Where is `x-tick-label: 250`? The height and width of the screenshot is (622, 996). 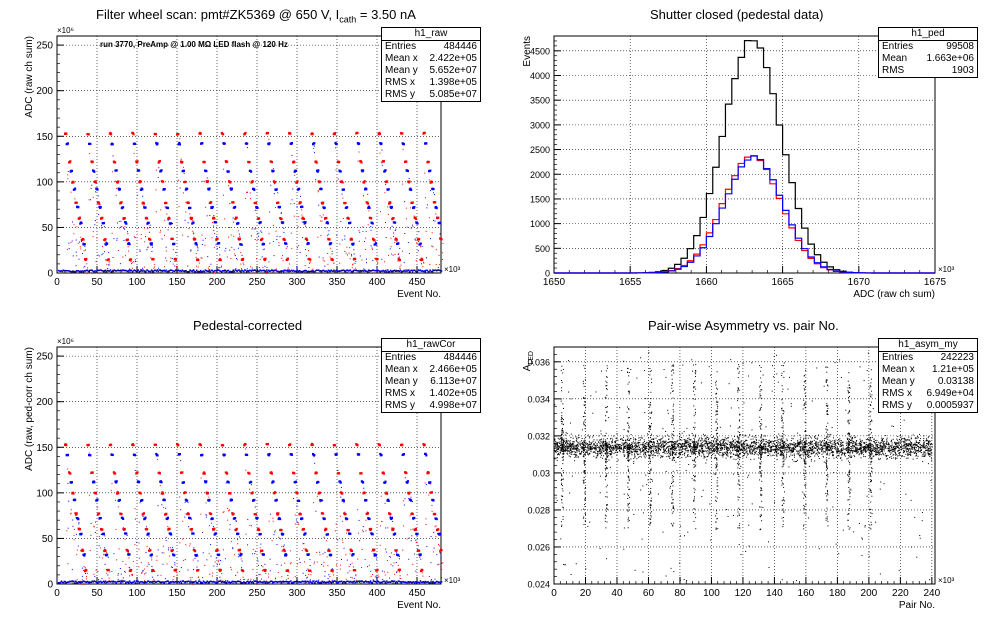 x-tick-label: 250 is located at coordinates (257, 282).